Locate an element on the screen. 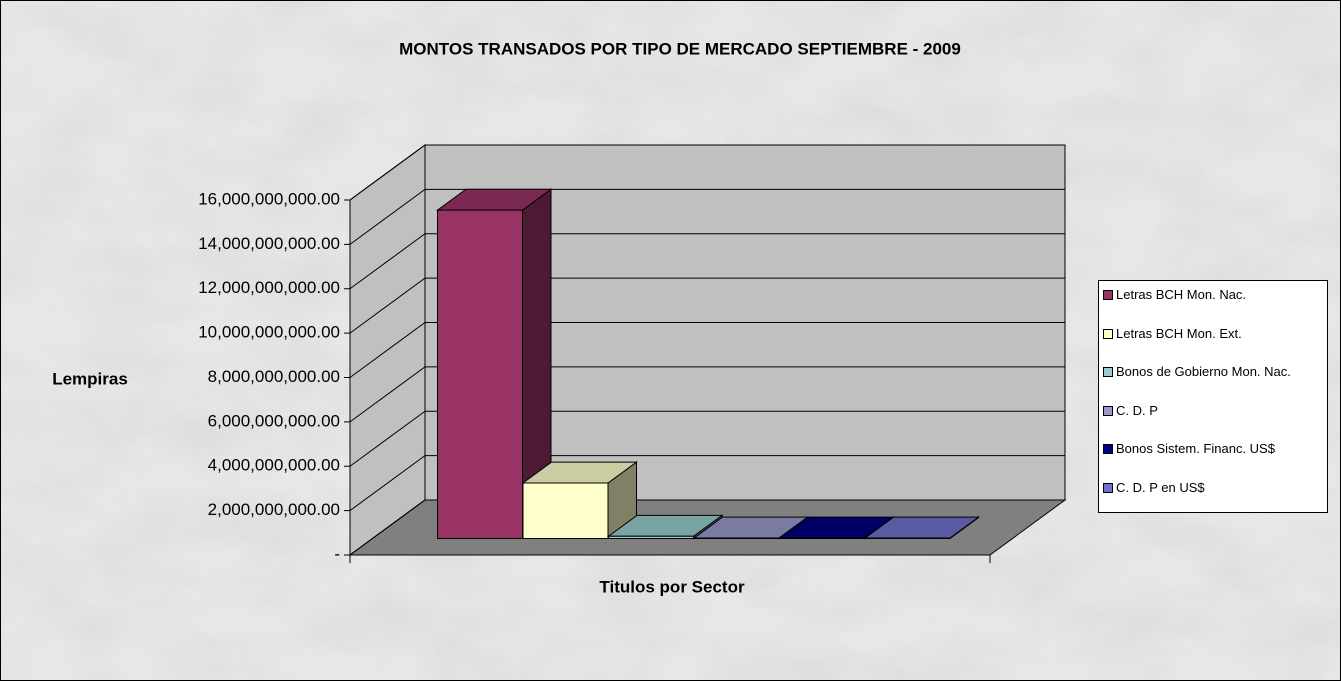 The height and width of the screenshot is (681, 1341). y-axis-label: Lempiras is located at coordinates (90, 378).